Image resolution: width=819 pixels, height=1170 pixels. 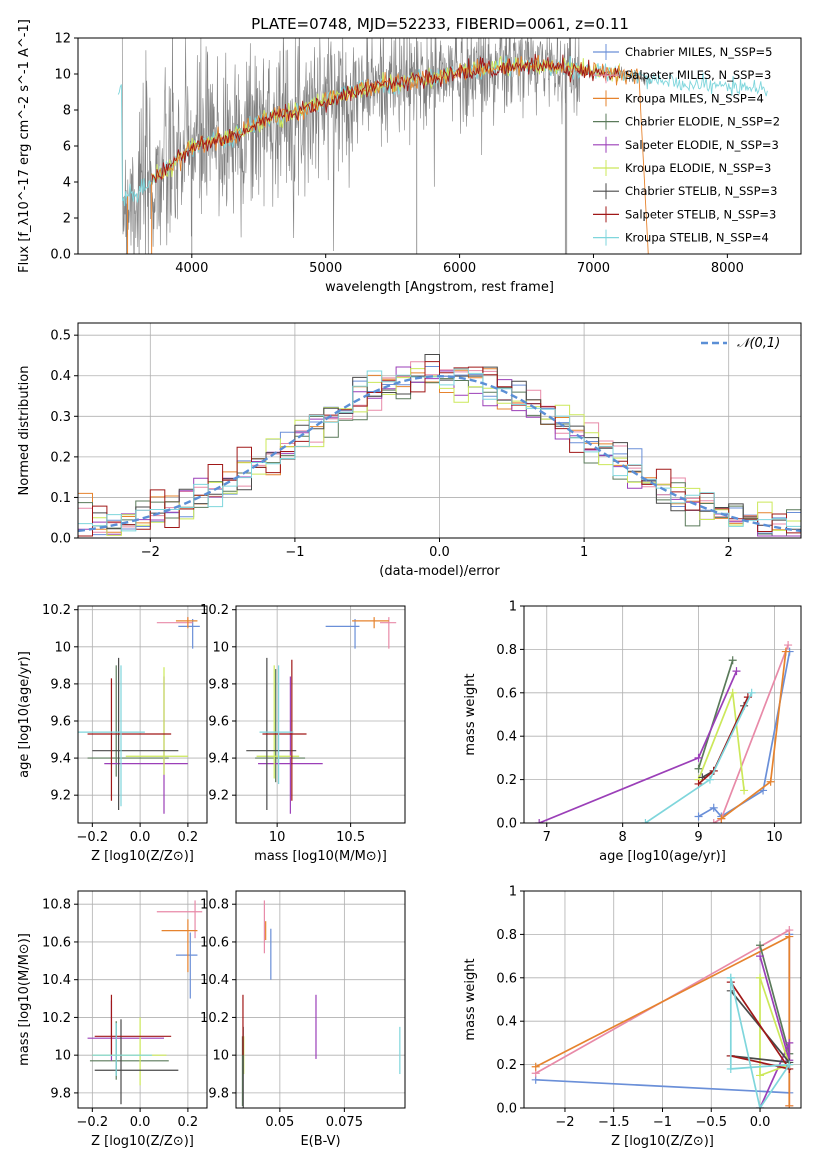 I want to click on y-axis-label: Flux [f_λ10^-17 erg cm^-2 s^-1 A^-1], so click(x=24, y=146).